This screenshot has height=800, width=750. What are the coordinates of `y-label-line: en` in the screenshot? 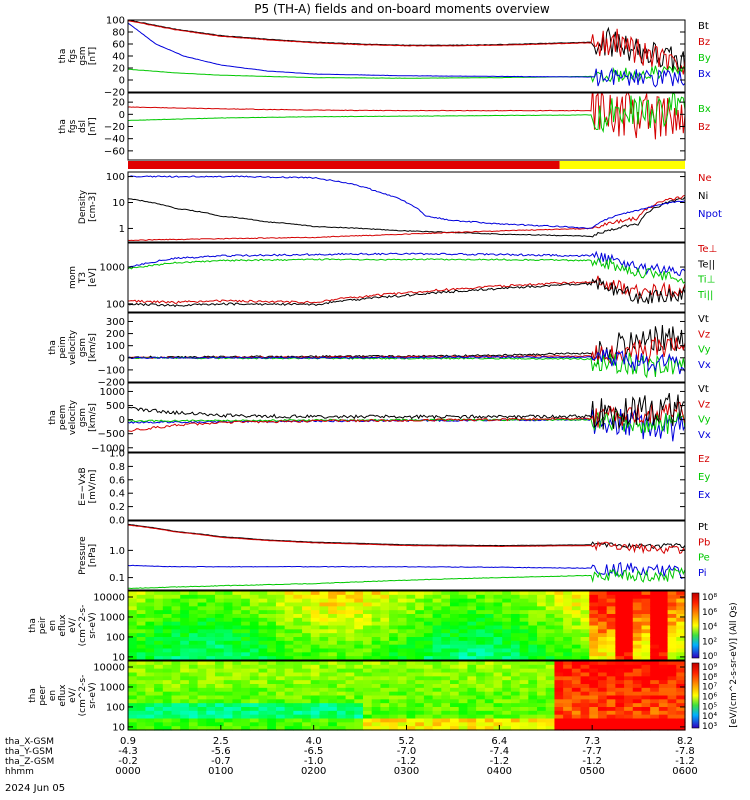 It's located at (53, 695).